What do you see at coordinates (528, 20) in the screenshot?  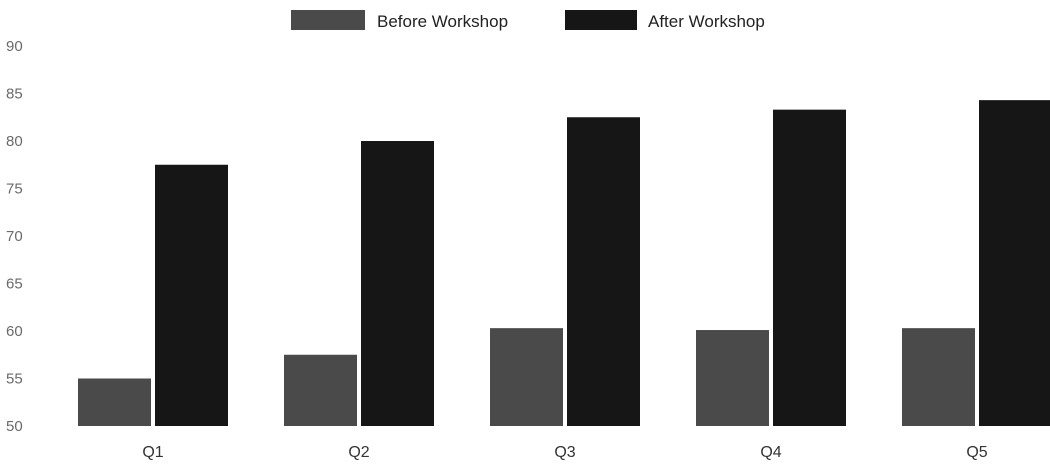 I see `legend: Before Workshop After Workshop` at bounding box center [528, 20].